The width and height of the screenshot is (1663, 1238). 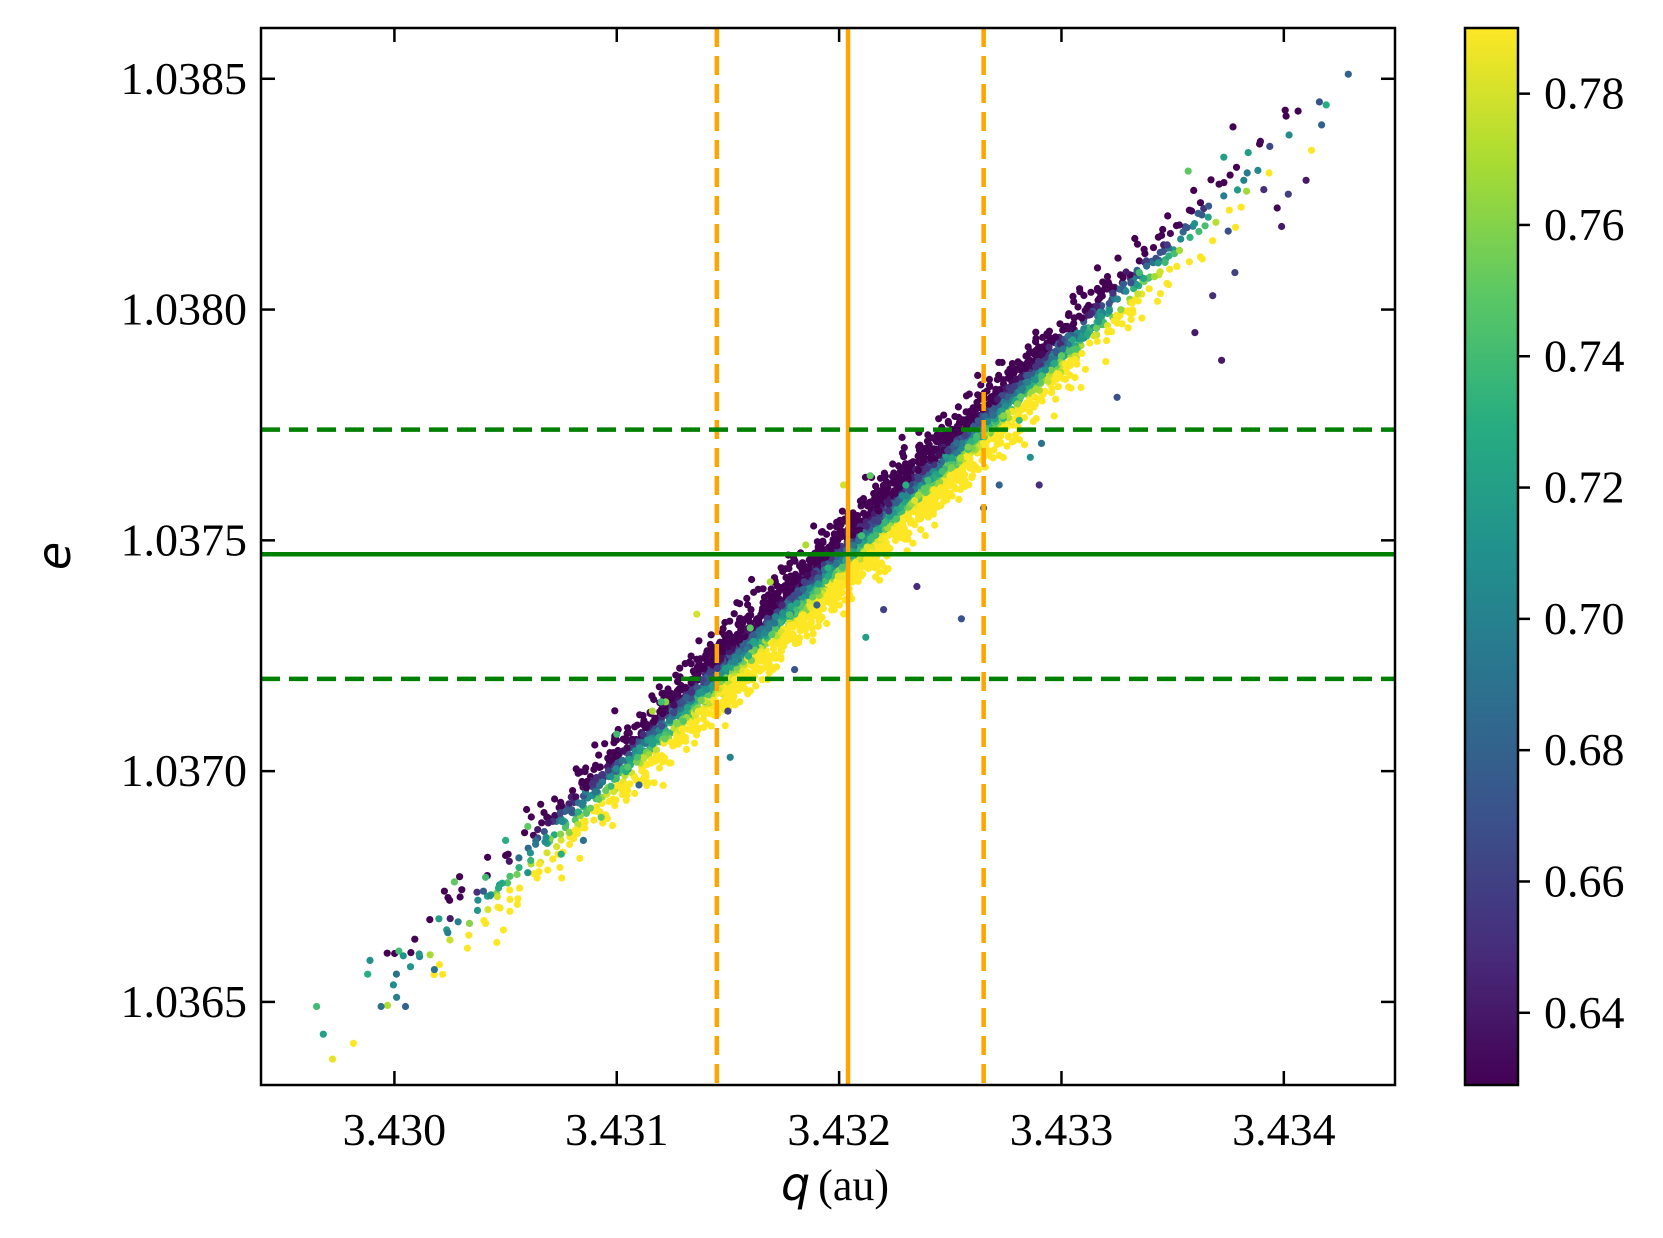 What do you see at coordinates (1491, 556) in the screenshot?
I see `colorbar-gradient` at bounding box center [1491, 556].